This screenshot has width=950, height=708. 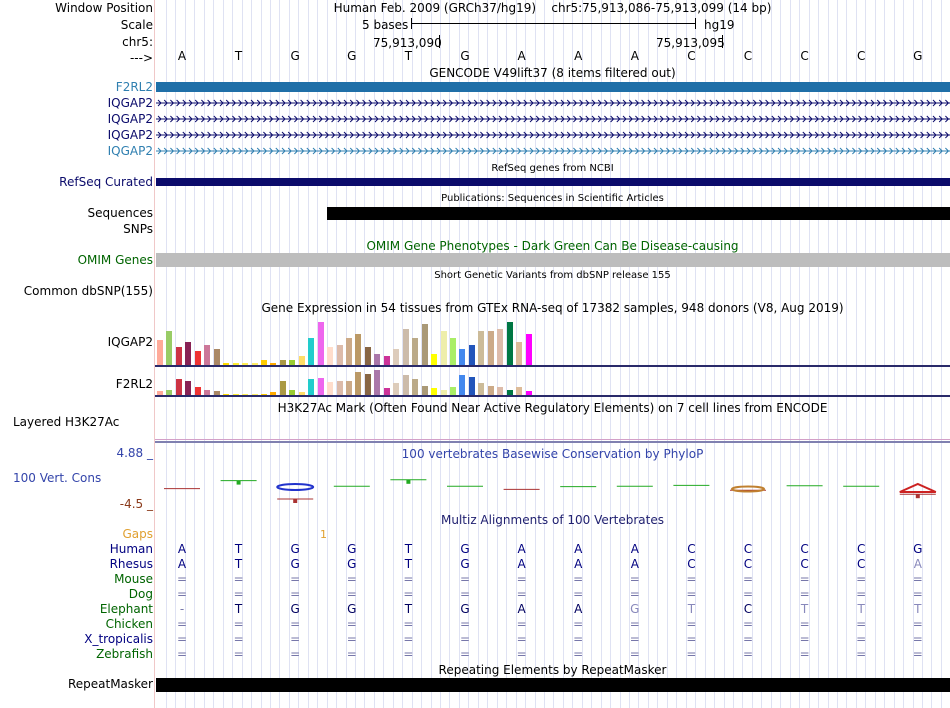 What do you see at coordinates (552, 381) in the screenshot?
I see `gtex-gene2-chart` at bounding box center [552, 381].